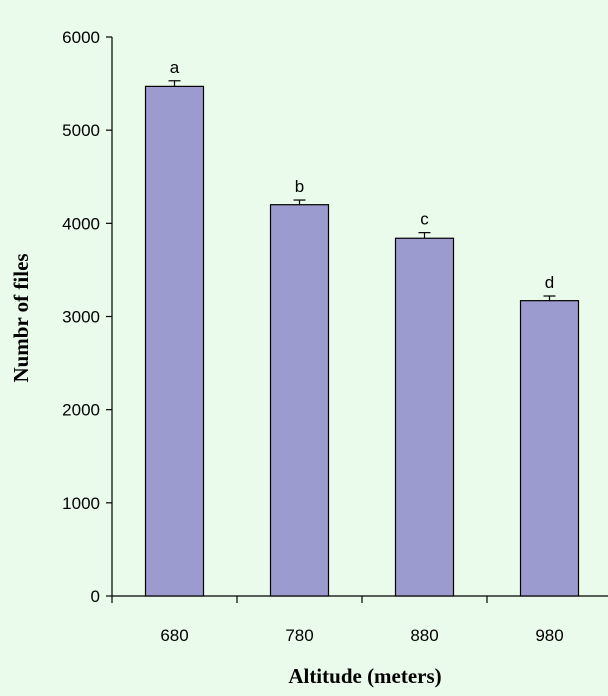 Image resolution: width=608 pixels, height=696 pixels. Describe the element at coordinates (175, 67) in the screenshot. I see `significance-label: a` at that location.